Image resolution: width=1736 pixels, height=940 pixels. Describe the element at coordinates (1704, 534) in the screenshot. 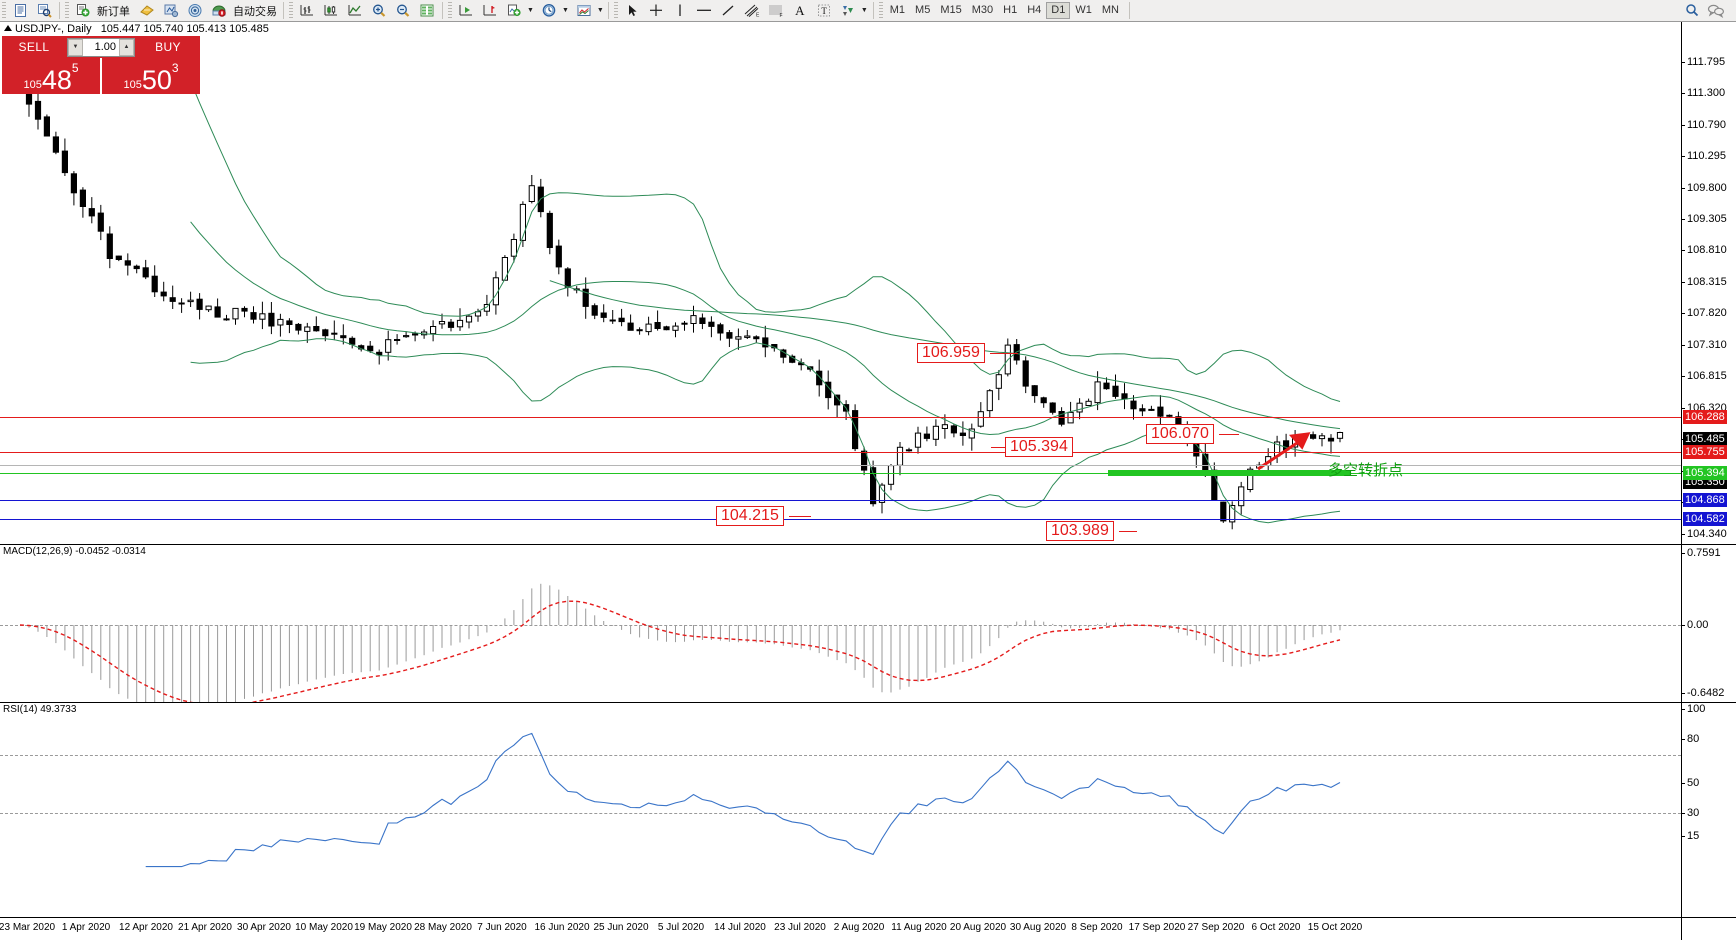

I see `price-axis-tick: 104.340` at that location.